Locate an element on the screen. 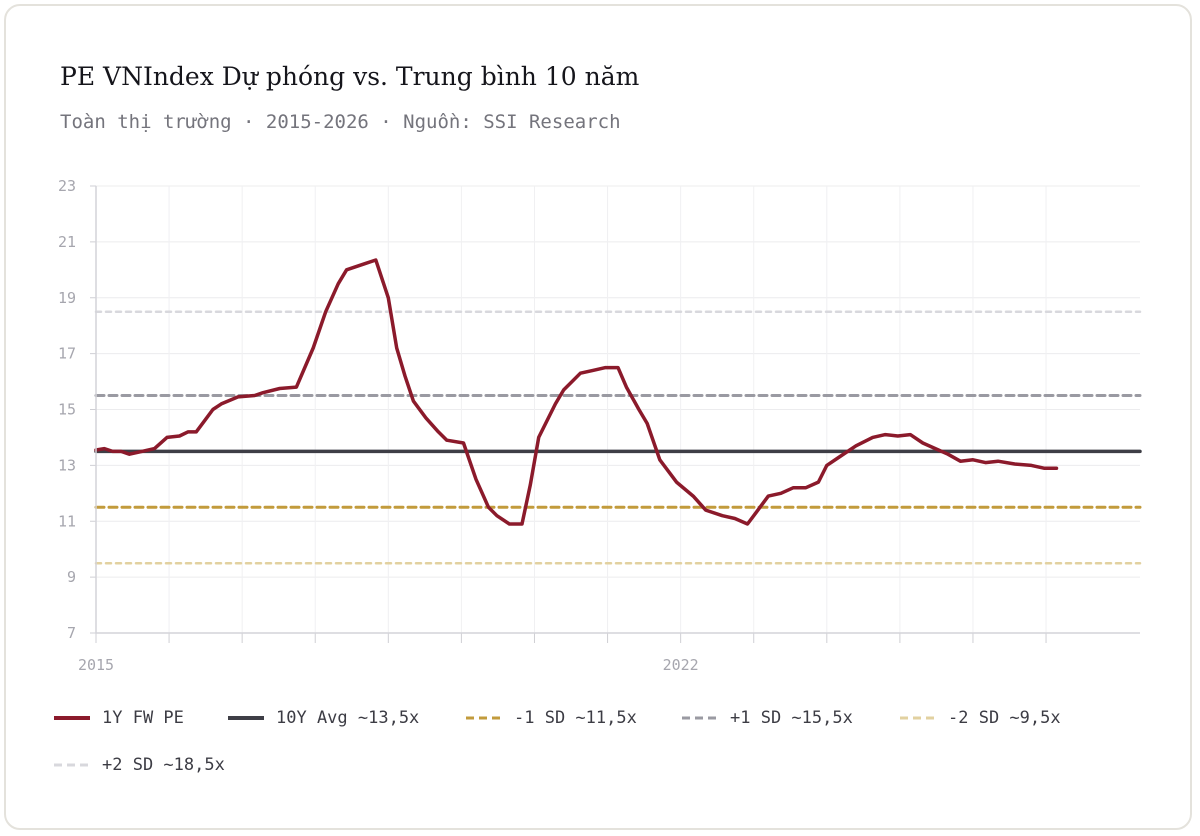 Image resolution: width=1200 pixels, height=836 pixels. legend-item-10y-avg: 10Y Avg ~13,5x is located at coordinates (323, 718).